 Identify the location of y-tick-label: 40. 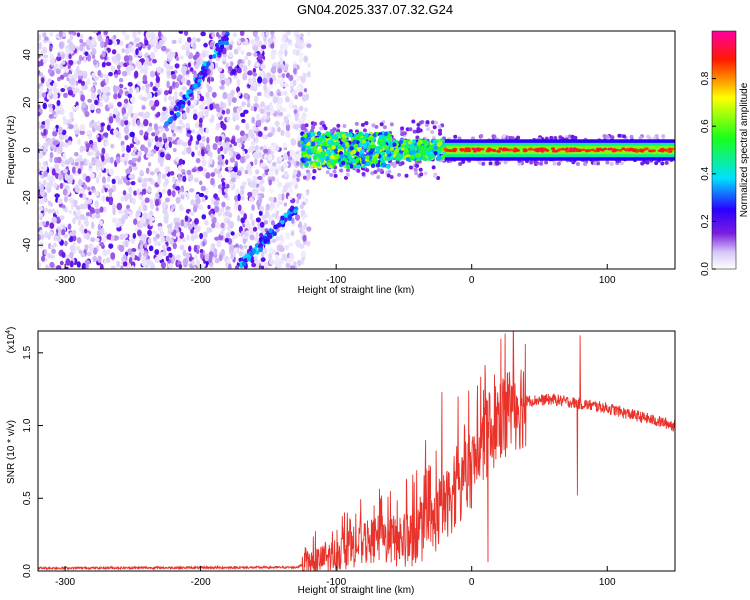
(27, 55).